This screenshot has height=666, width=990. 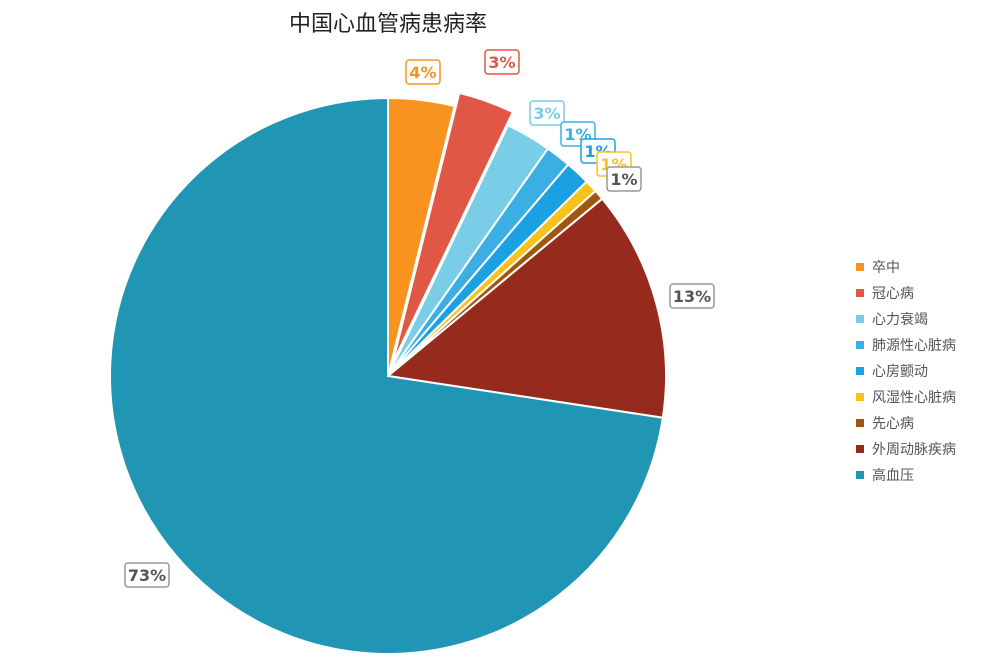 I want to click on legend-item: 肺源性心脏病, so click(x=906, y=345).